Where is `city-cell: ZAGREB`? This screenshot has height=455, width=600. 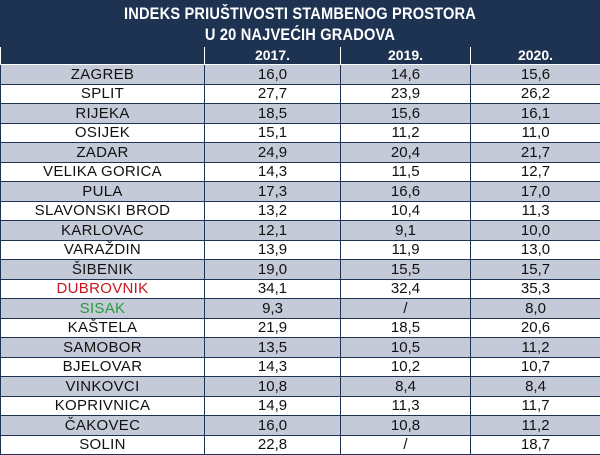
city-cell: ZAGREB is located at coordinates (103, 75).